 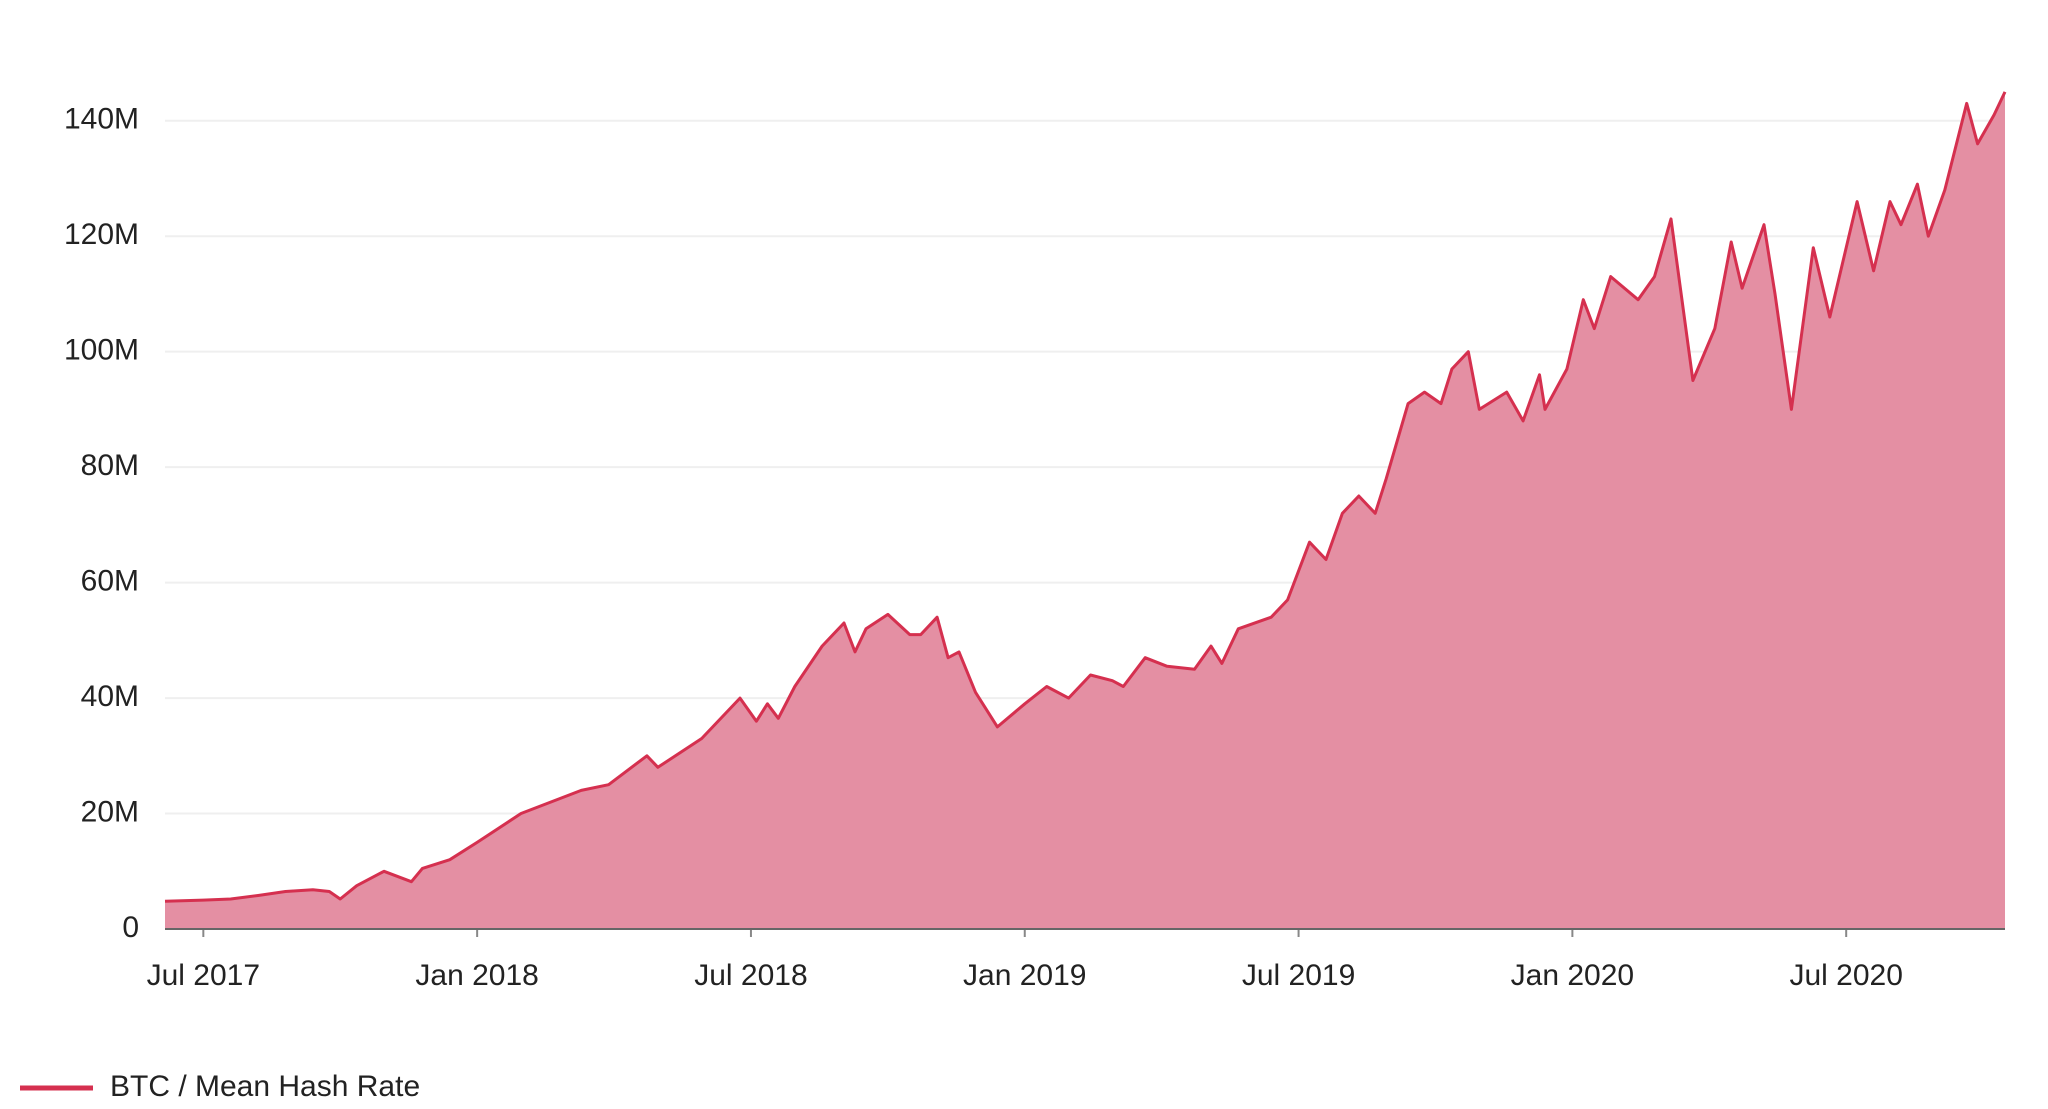 What do you see at coordinates (1298, 975) in the screenshot?
I see `x-tick-label: Jul 2019` at bounding box center [1298, 975].